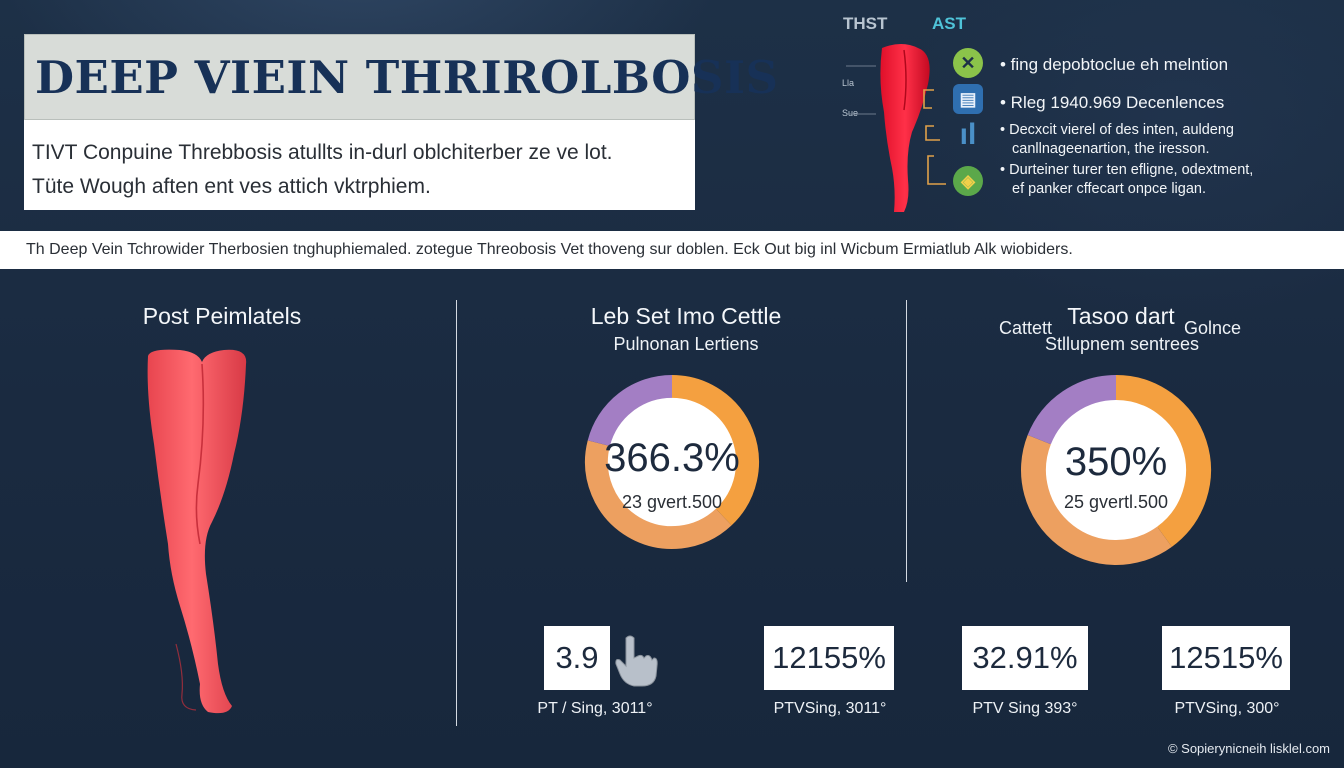 Image resolution: width=1344 pixels, height=768 pixels. Describe the element at coordinates (407, 77) in the screenshot. I see `page-title: DEEP VIEIN THRIROLBOSIS` at that location.